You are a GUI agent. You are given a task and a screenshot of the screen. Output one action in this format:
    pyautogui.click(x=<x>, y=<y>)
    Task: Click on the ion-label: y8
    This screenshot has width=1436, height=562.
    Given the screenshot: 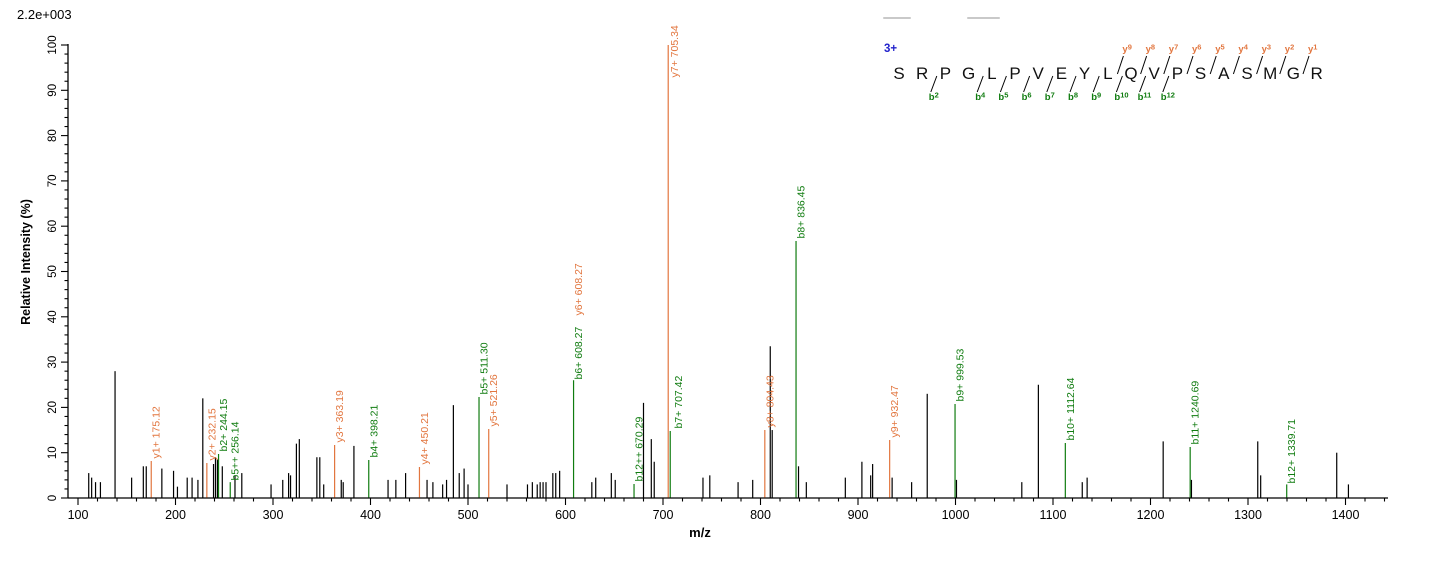 What is the action you would take?
    pyautogui.click(x=1150, y=49)
    